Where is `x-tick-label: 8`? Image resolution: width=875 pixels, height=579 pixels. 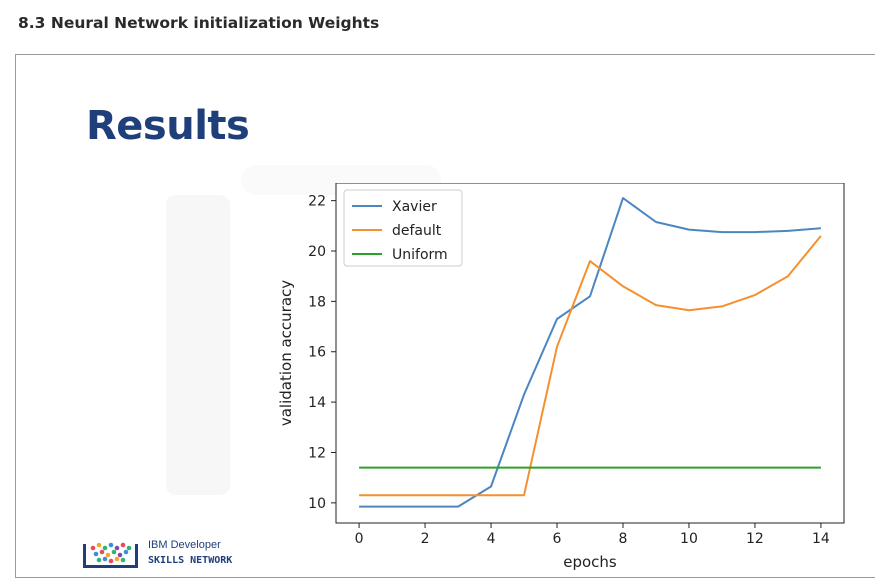 x-tick-label: 8 is located at coordinates (623, 539).